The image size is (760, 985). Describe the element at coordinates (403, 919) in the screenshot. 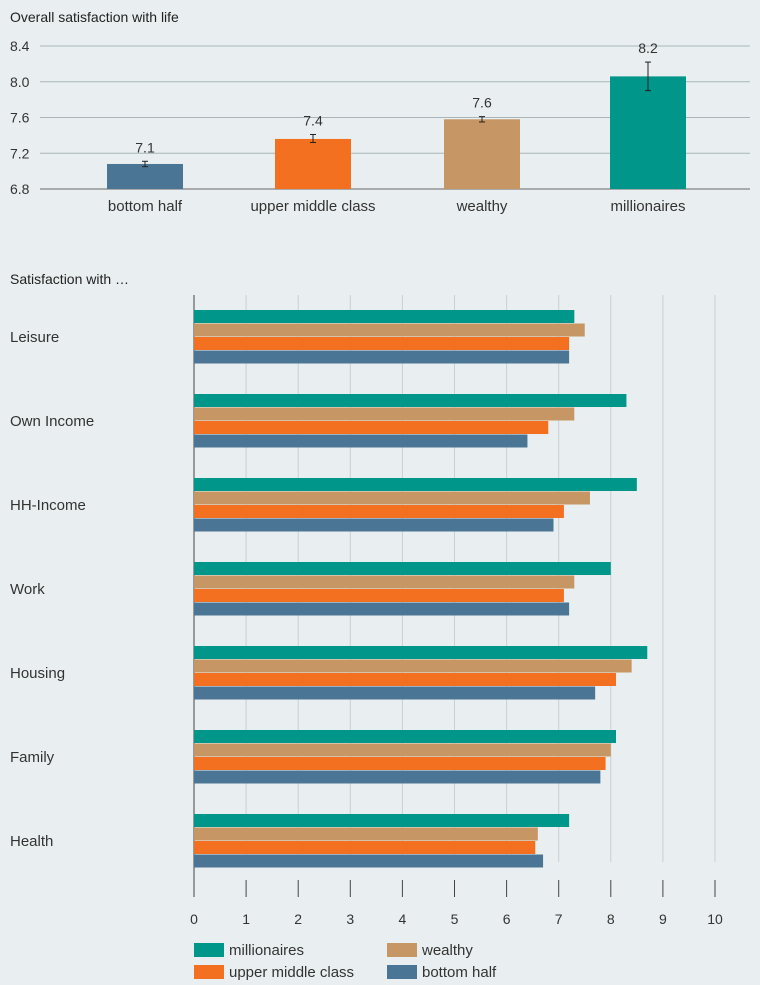

I see `x-tick-label: 4` at that location.